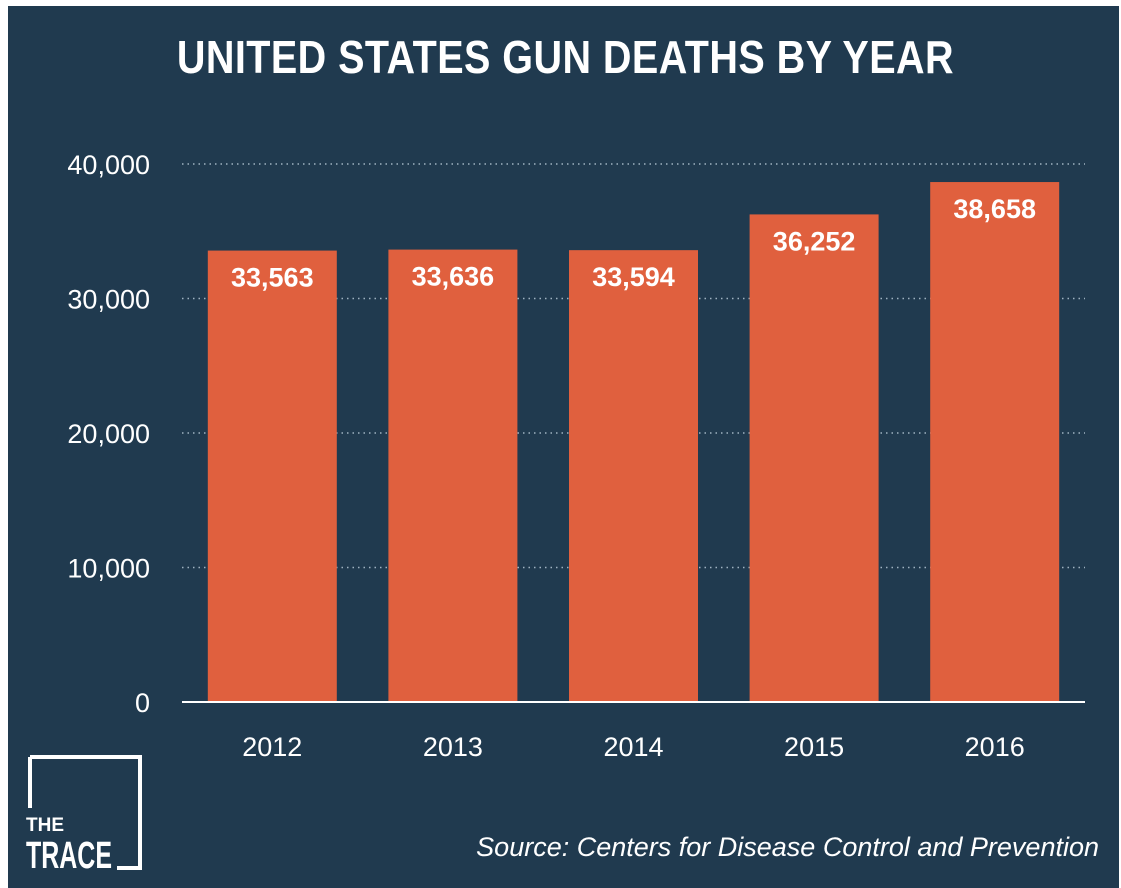 This screenshot has height=888, width=1121. Describe the element at coordinates (995, 442) in the screenshot. I see `bar-2016` at that location.